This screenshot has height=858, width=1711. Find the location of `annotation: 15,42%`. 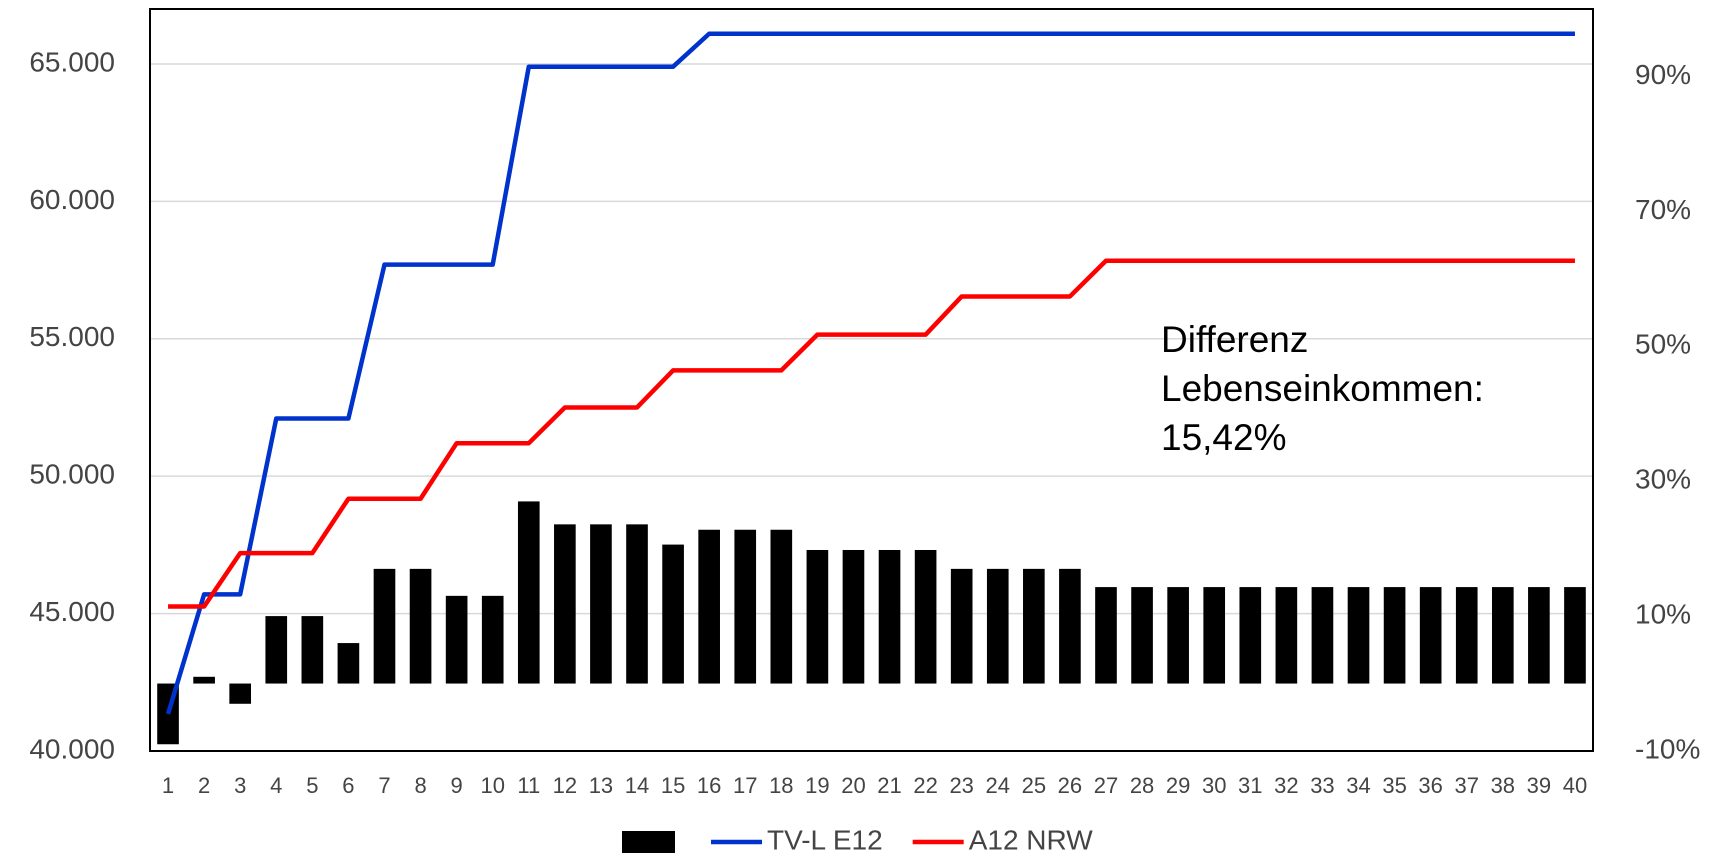

annotation: 15,42% is located at coordinates (1224, 437).